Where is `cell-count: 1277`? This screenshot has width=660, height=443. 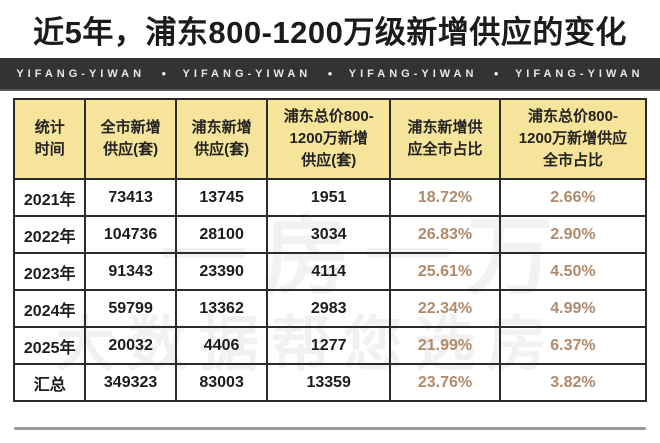
cell-count: 1277 is located at coordinates (328, 345).